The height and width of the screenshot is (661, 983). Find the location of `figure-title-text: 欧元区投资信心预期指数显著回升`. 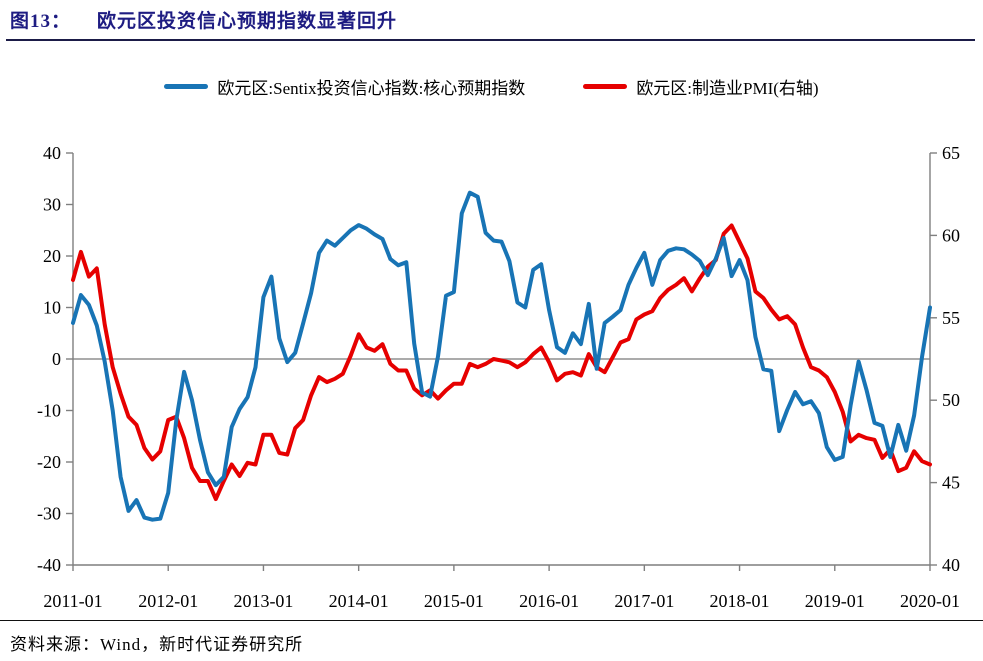

figure-title-text: 欧元区投资信心预期指数显著回升 is located at coordinates (247, 21).